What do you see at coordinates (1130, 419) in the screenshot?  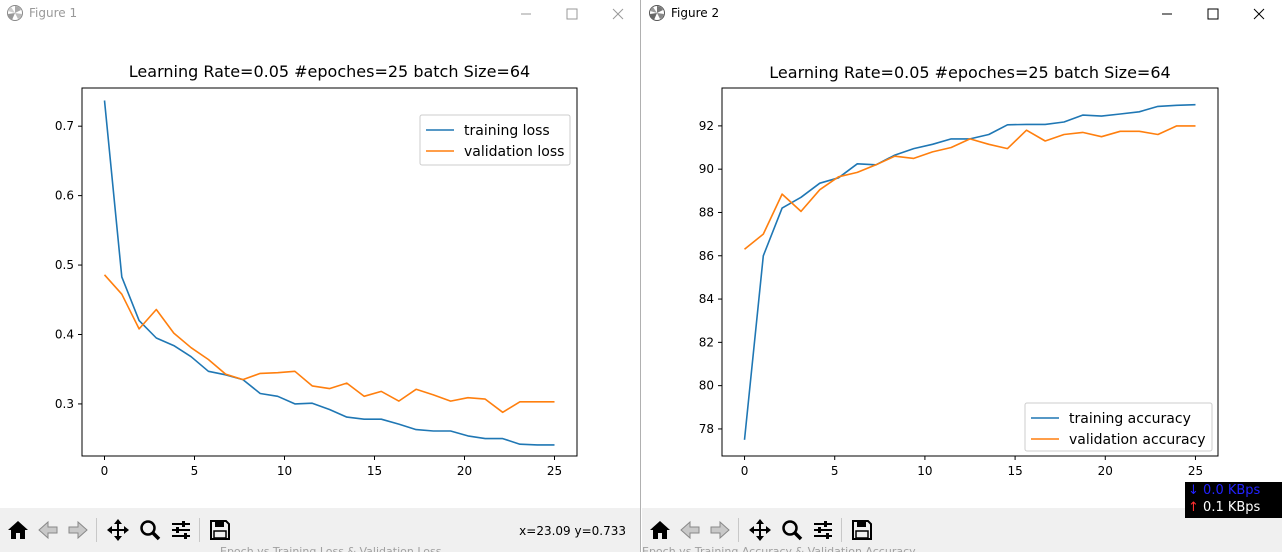 I see `legend-label: training accuracy` at bounding box center [1130, 419].